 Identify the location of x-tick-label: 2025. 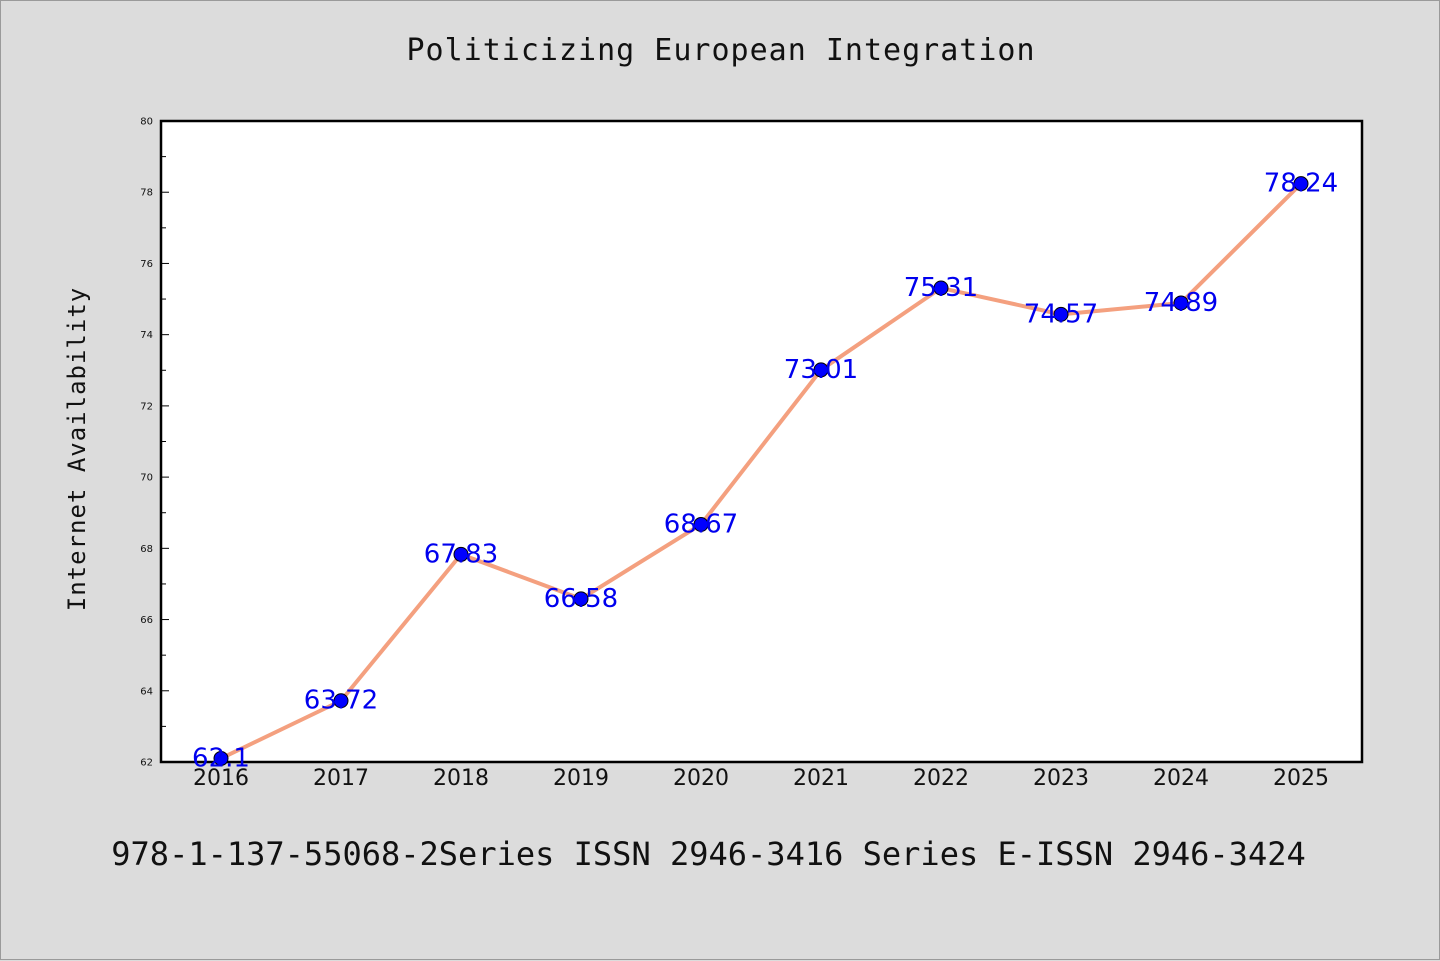
(1301, 778).